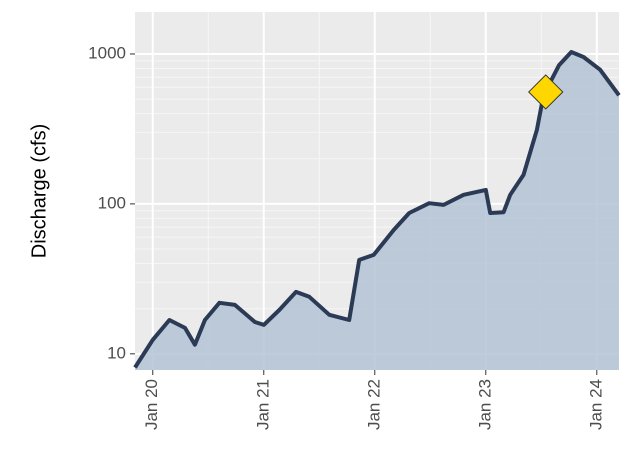 This screenshot has height=453, width=631. I want to click on y-axis-label: Discharge (cfs), so click(39, 191).